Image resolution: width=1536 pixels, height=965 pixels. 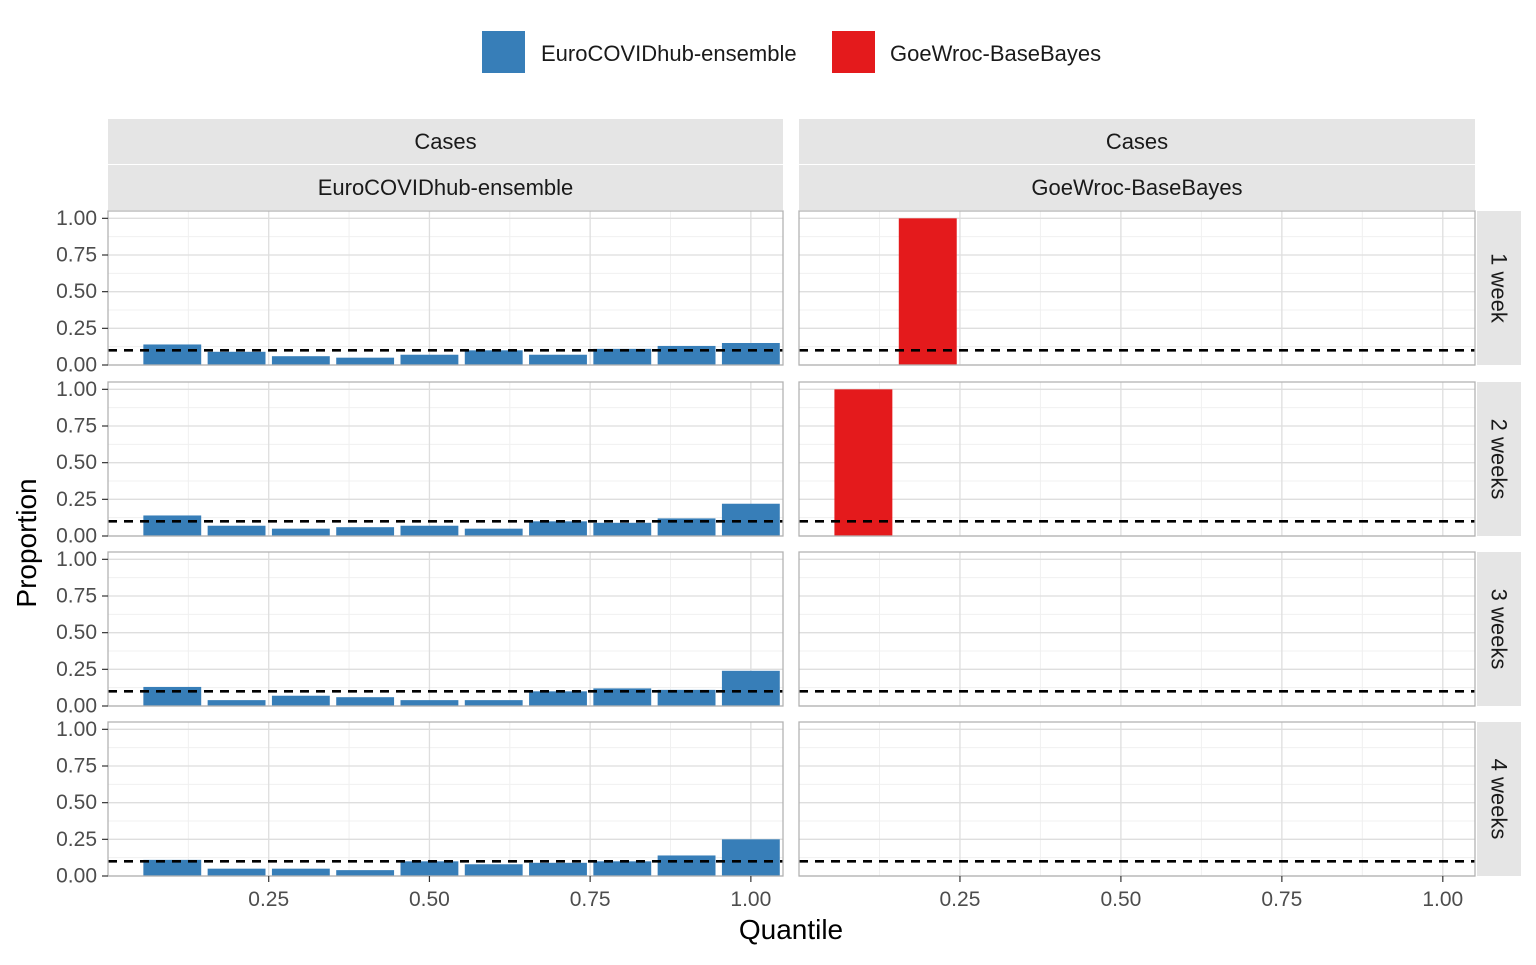 What do you see at coordinates (669, 53) in the screenshot?
I see `legend-label-1: EuroCOVIDhub-ensemble` at bounding box center [669, 53].